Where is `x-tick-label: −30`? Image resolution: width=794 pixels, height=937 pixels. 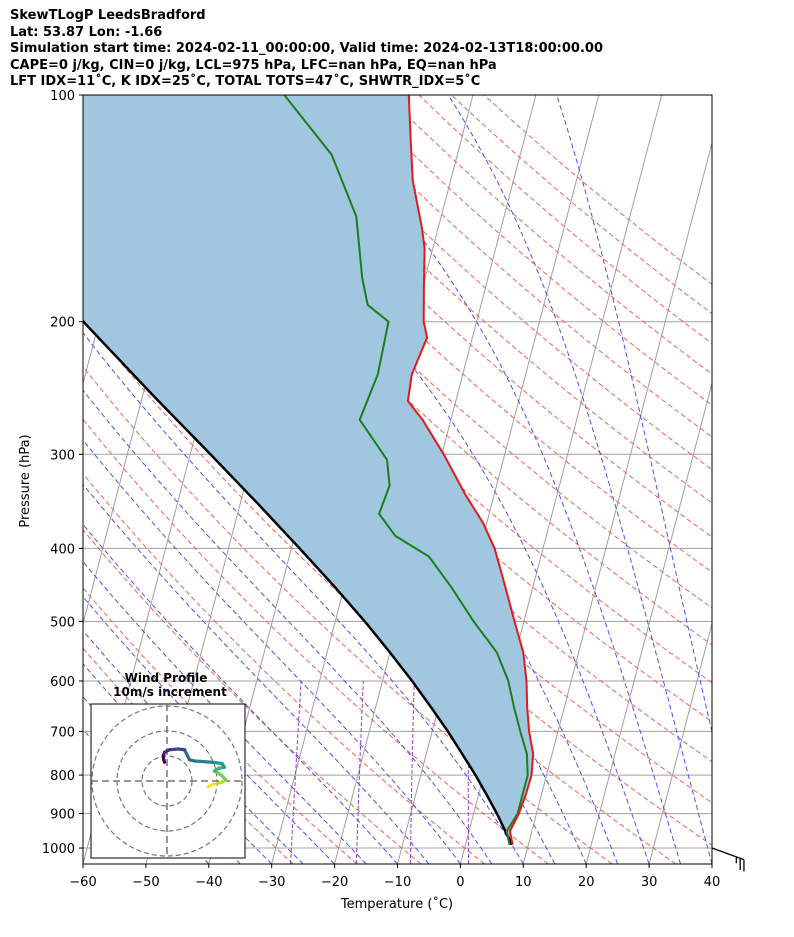 x-tick-label: −30 is located at coordinates (271, 882).